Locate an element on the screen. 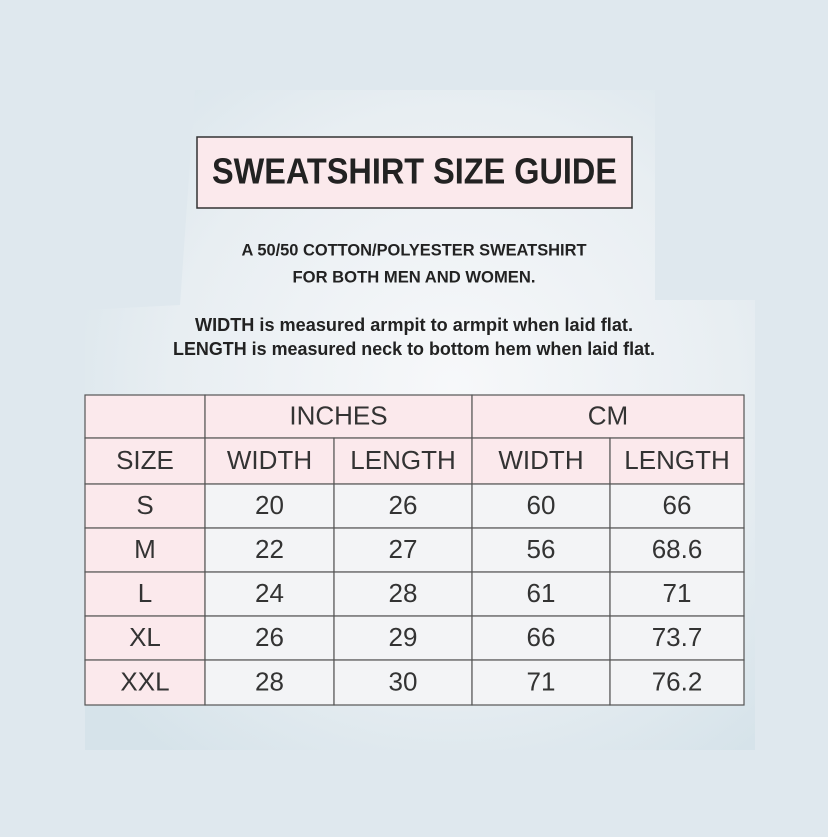  measurement: 22 is located at coordinates (269, 549).